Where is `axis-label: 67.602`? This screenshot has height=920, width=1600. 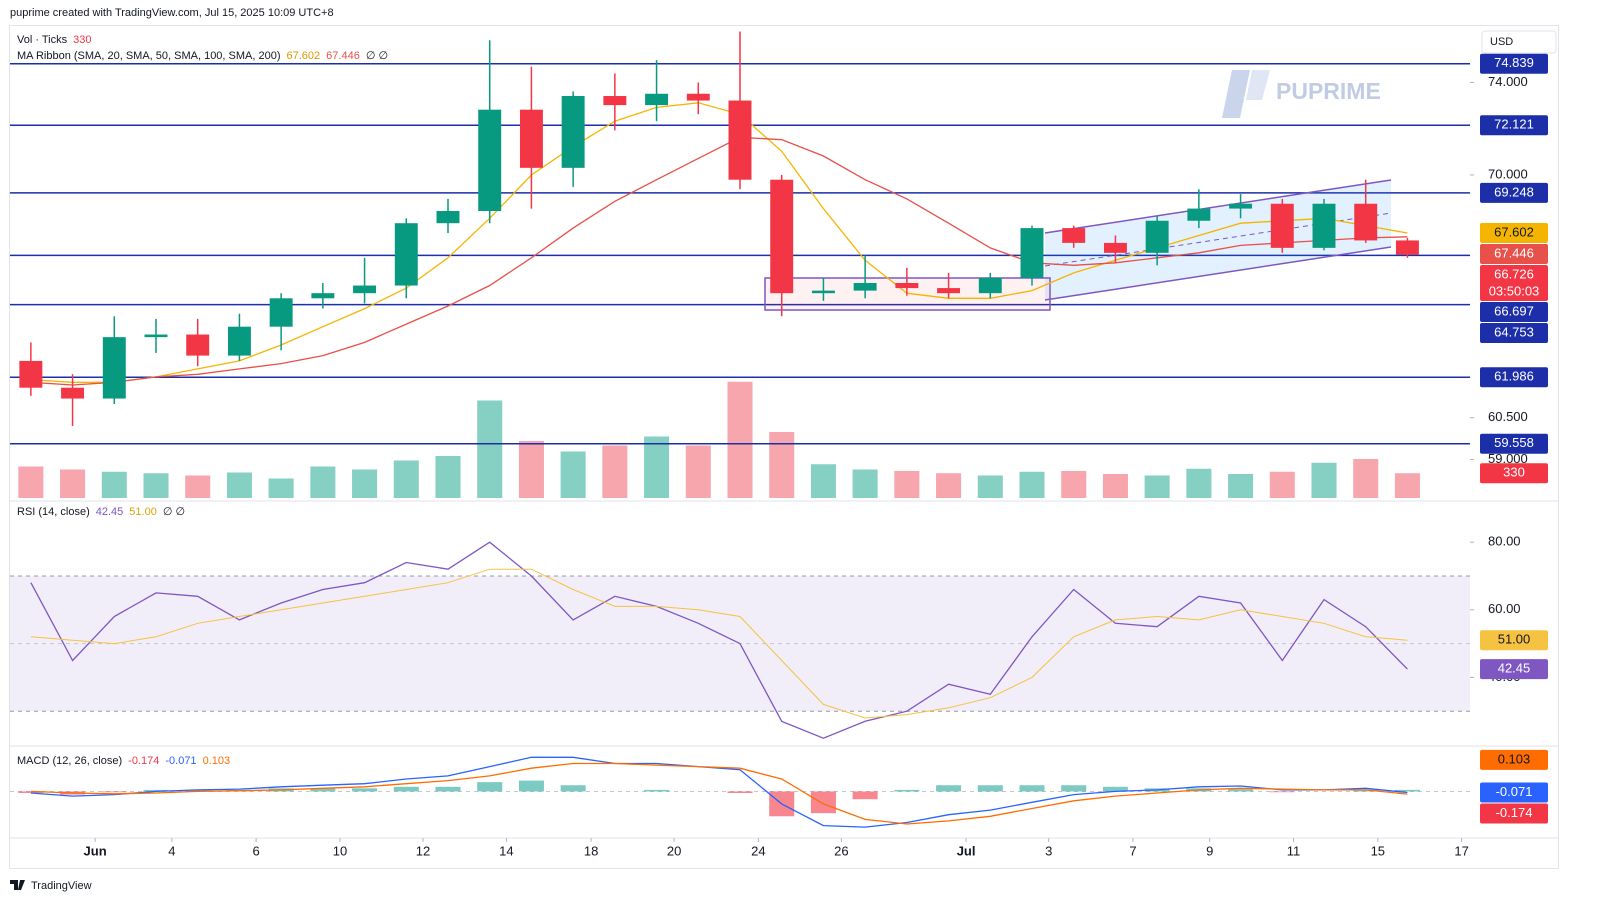
axis-label: 67.602 is located at coordinates (1514, 231).